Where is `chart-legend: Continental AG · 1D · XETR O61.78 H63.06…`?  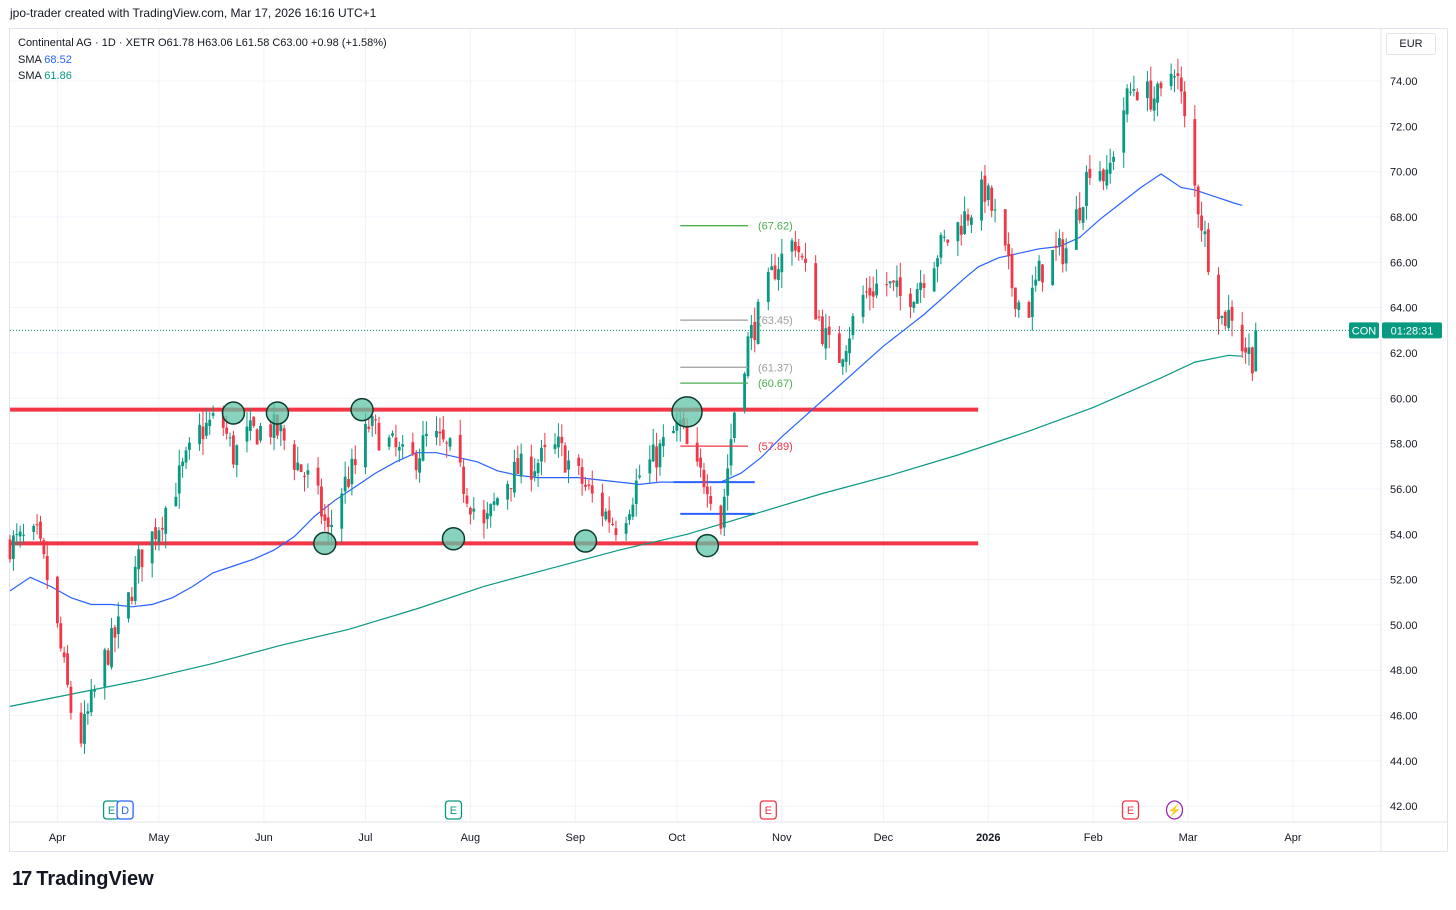 chart-legend: Continental AG · 1D · XETR O61.78 H63.06… is located at coordinates (202, 60).